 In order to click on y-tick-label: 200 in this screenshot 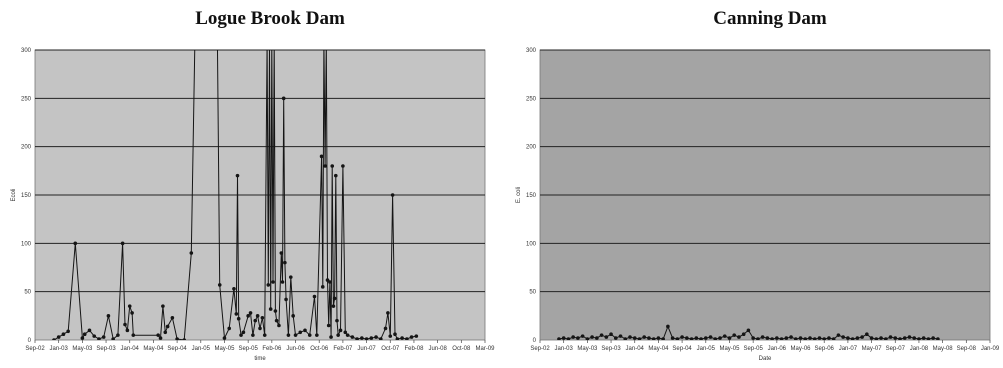, I will do `click(531, 148)`.